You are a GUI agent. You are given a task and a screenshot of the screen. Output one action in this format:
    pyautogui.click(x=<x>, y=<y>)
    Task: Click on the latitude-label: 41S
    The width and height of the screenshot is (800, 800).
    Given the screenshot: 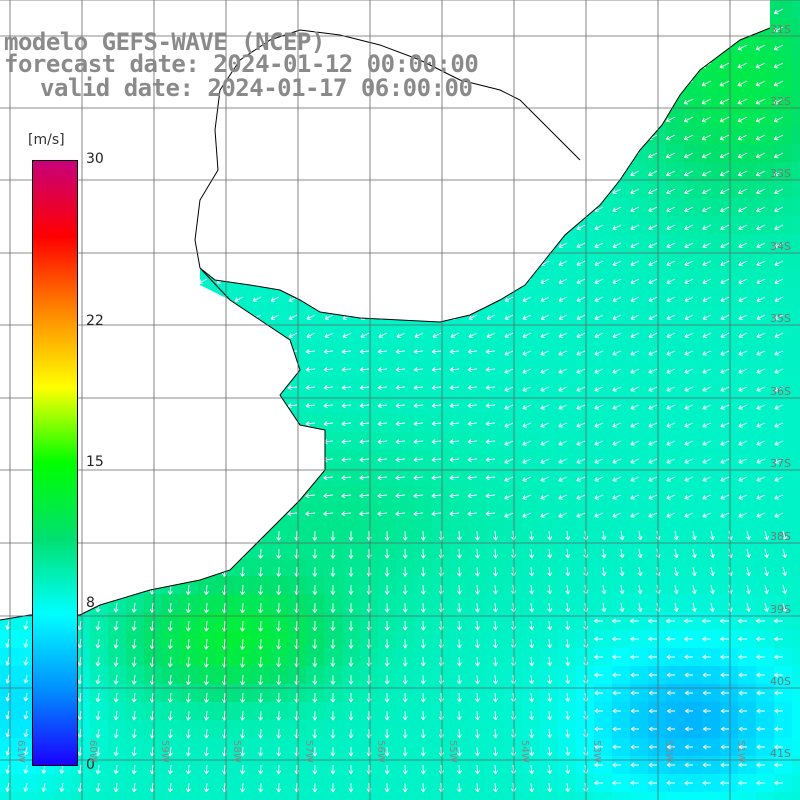 What is the action you would take?
    pyautogui.click(x=780, y=753)
    